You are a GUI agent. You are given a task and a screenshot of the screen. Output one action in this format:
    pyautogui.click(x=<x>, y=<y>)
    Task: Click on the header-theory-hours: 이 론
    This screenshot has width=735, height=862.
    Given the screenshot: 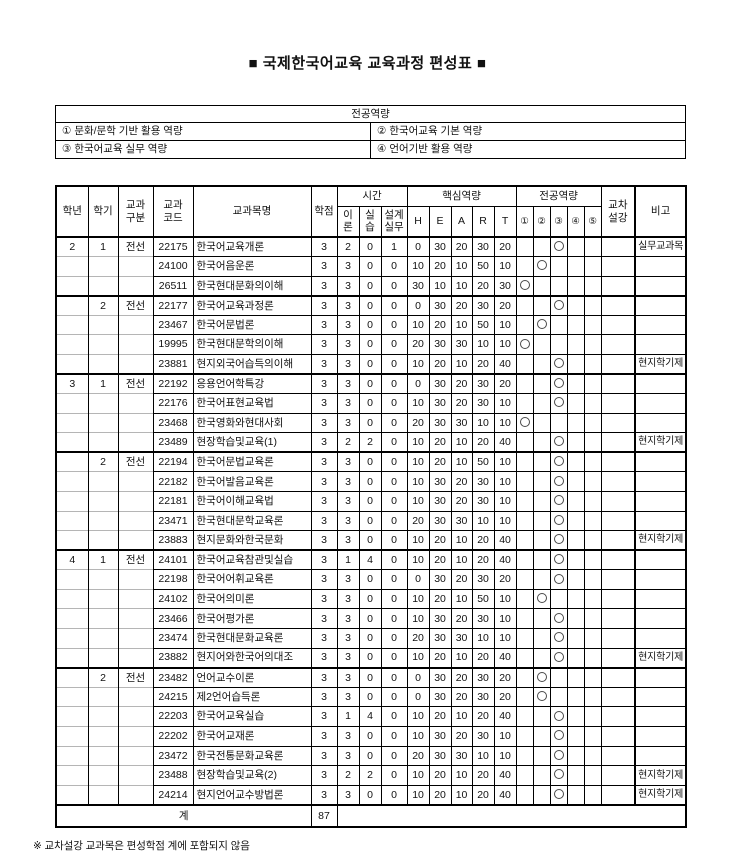 What is the action you would take?
    pyautogui.click(x=347, y=221)
    